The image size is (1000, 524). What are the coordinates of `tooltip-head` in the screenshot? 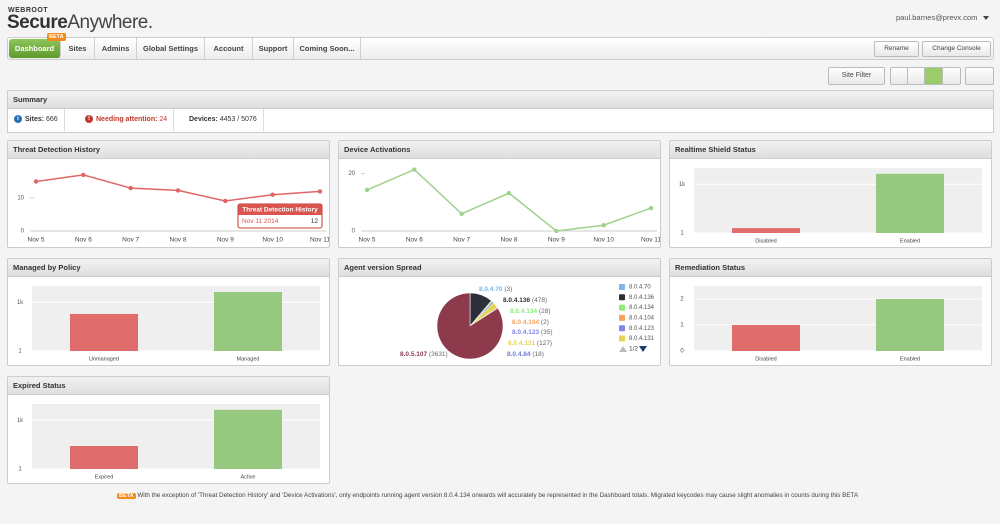 It's located at (280, 209).